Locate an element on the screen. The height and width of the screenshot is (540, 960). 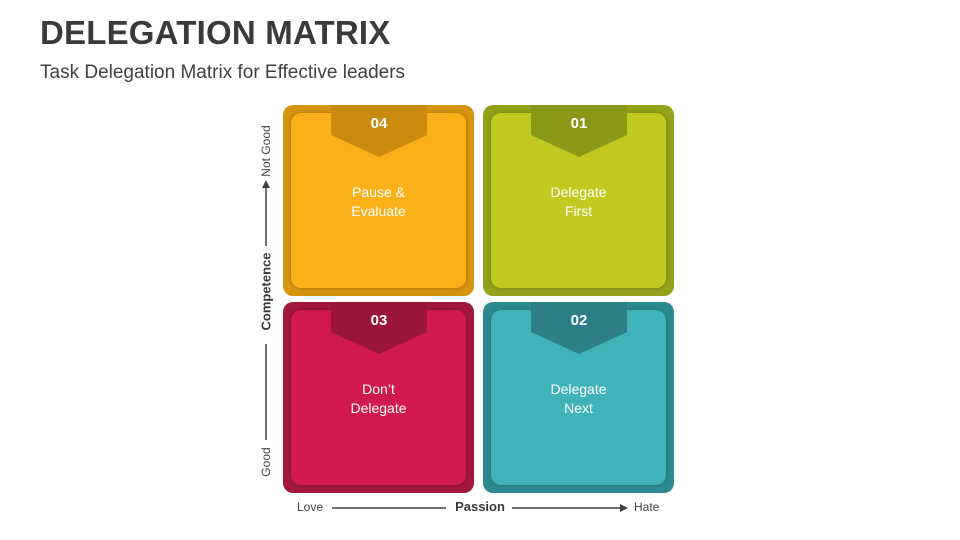
quadrant-02-number: 02 is located at coordinates (579, 320).